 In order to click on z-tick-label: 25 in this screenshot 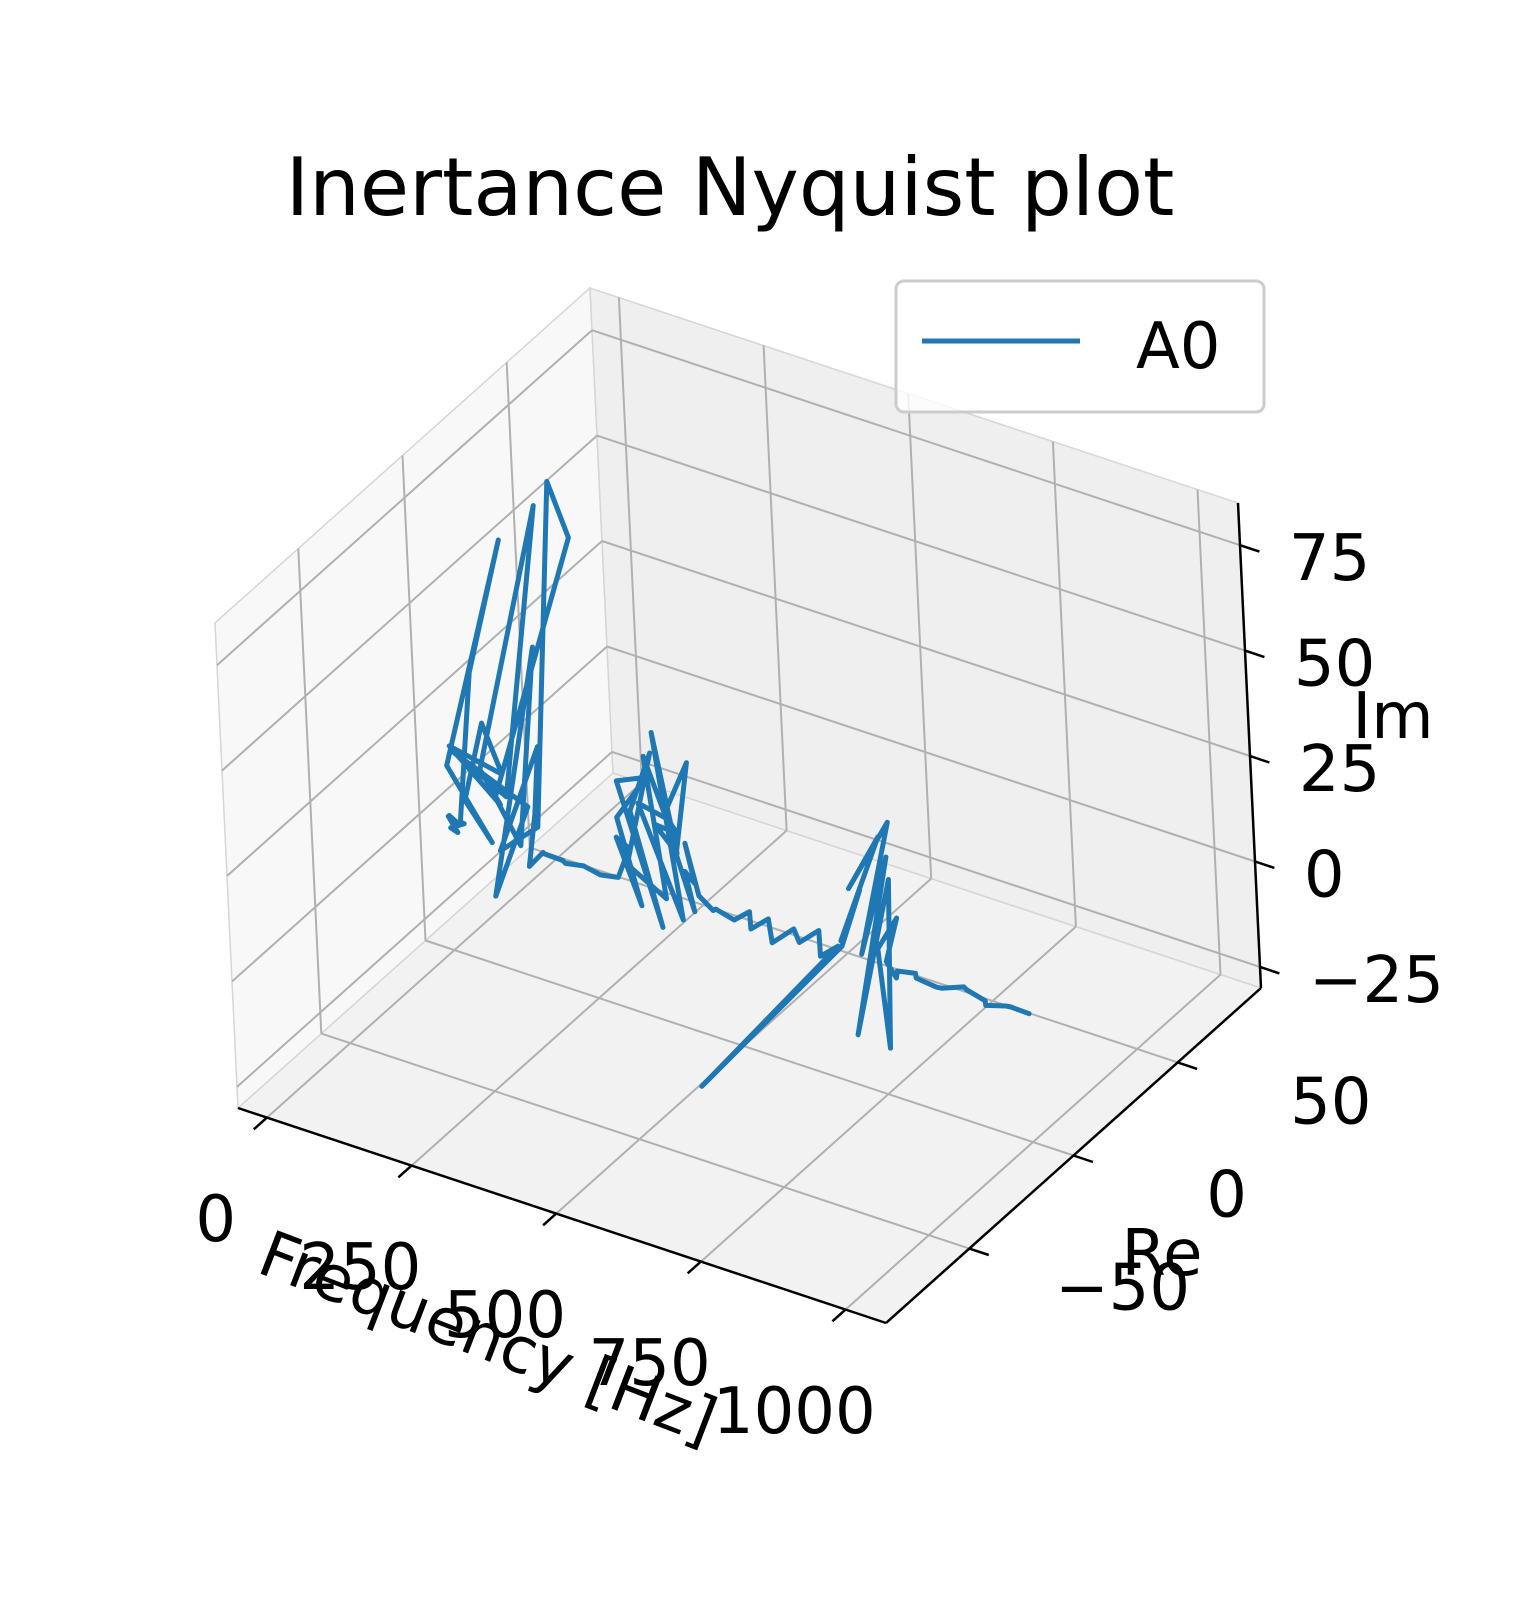, I will do `click(1339, 770)`.